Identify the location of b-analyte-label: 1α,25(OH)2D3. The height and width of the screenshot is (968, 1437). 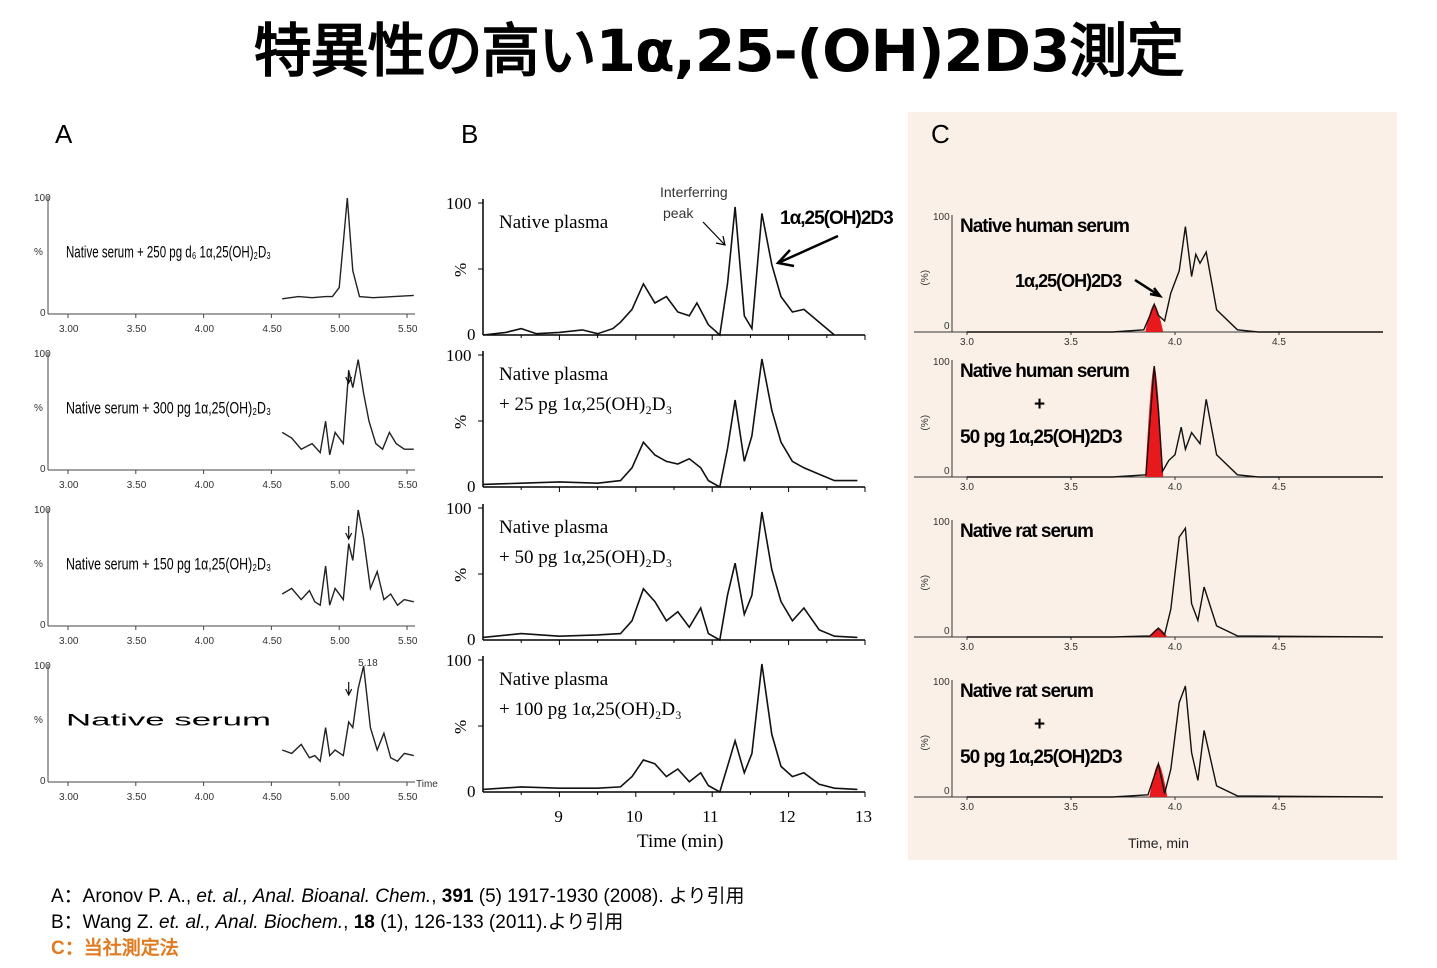
(836, 218).